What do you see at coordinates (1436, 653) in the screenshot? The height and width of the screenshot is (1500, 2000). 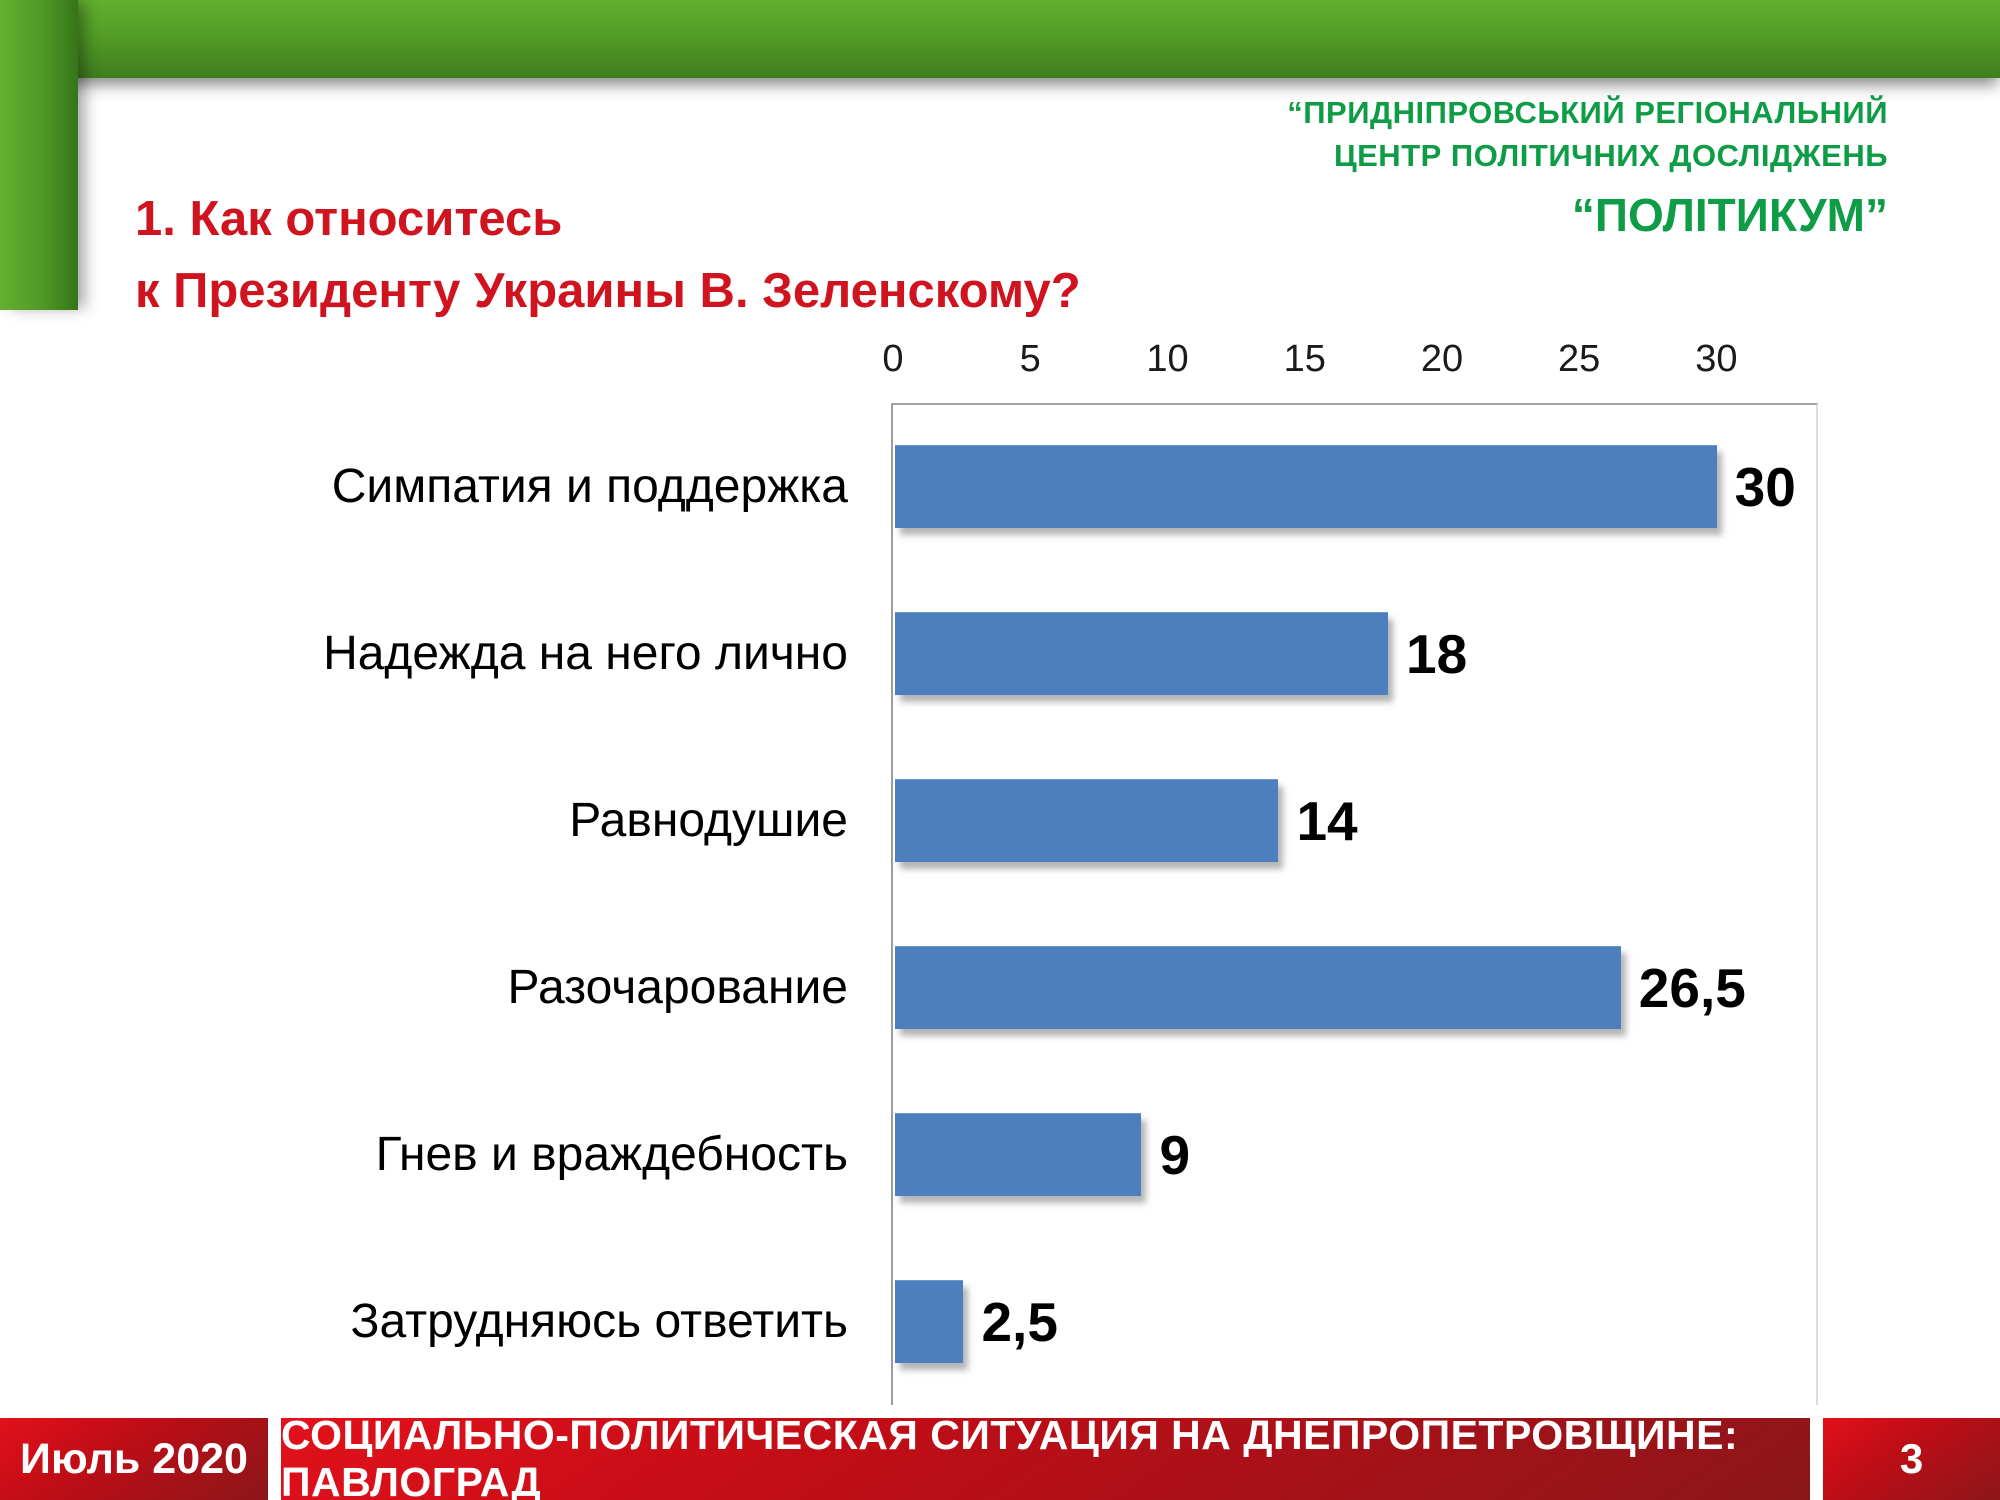 I see `bar-value-label: 18` at bounding box center [1436, 653].